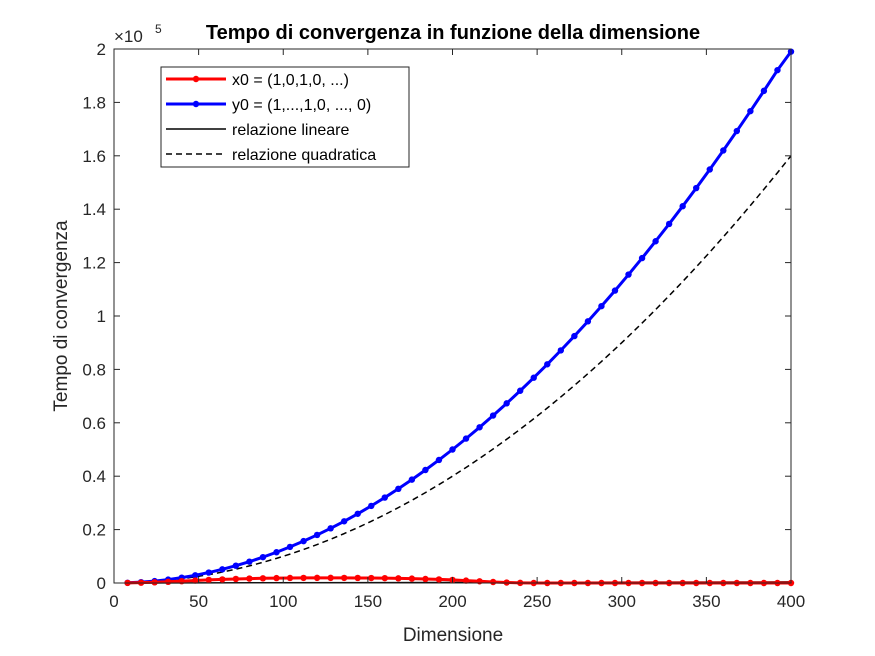 Image resolution: width=875 pixels, height=656 pixels. I want to click on legend-label-quadratic: relazione quadratica, so click(304, 155).